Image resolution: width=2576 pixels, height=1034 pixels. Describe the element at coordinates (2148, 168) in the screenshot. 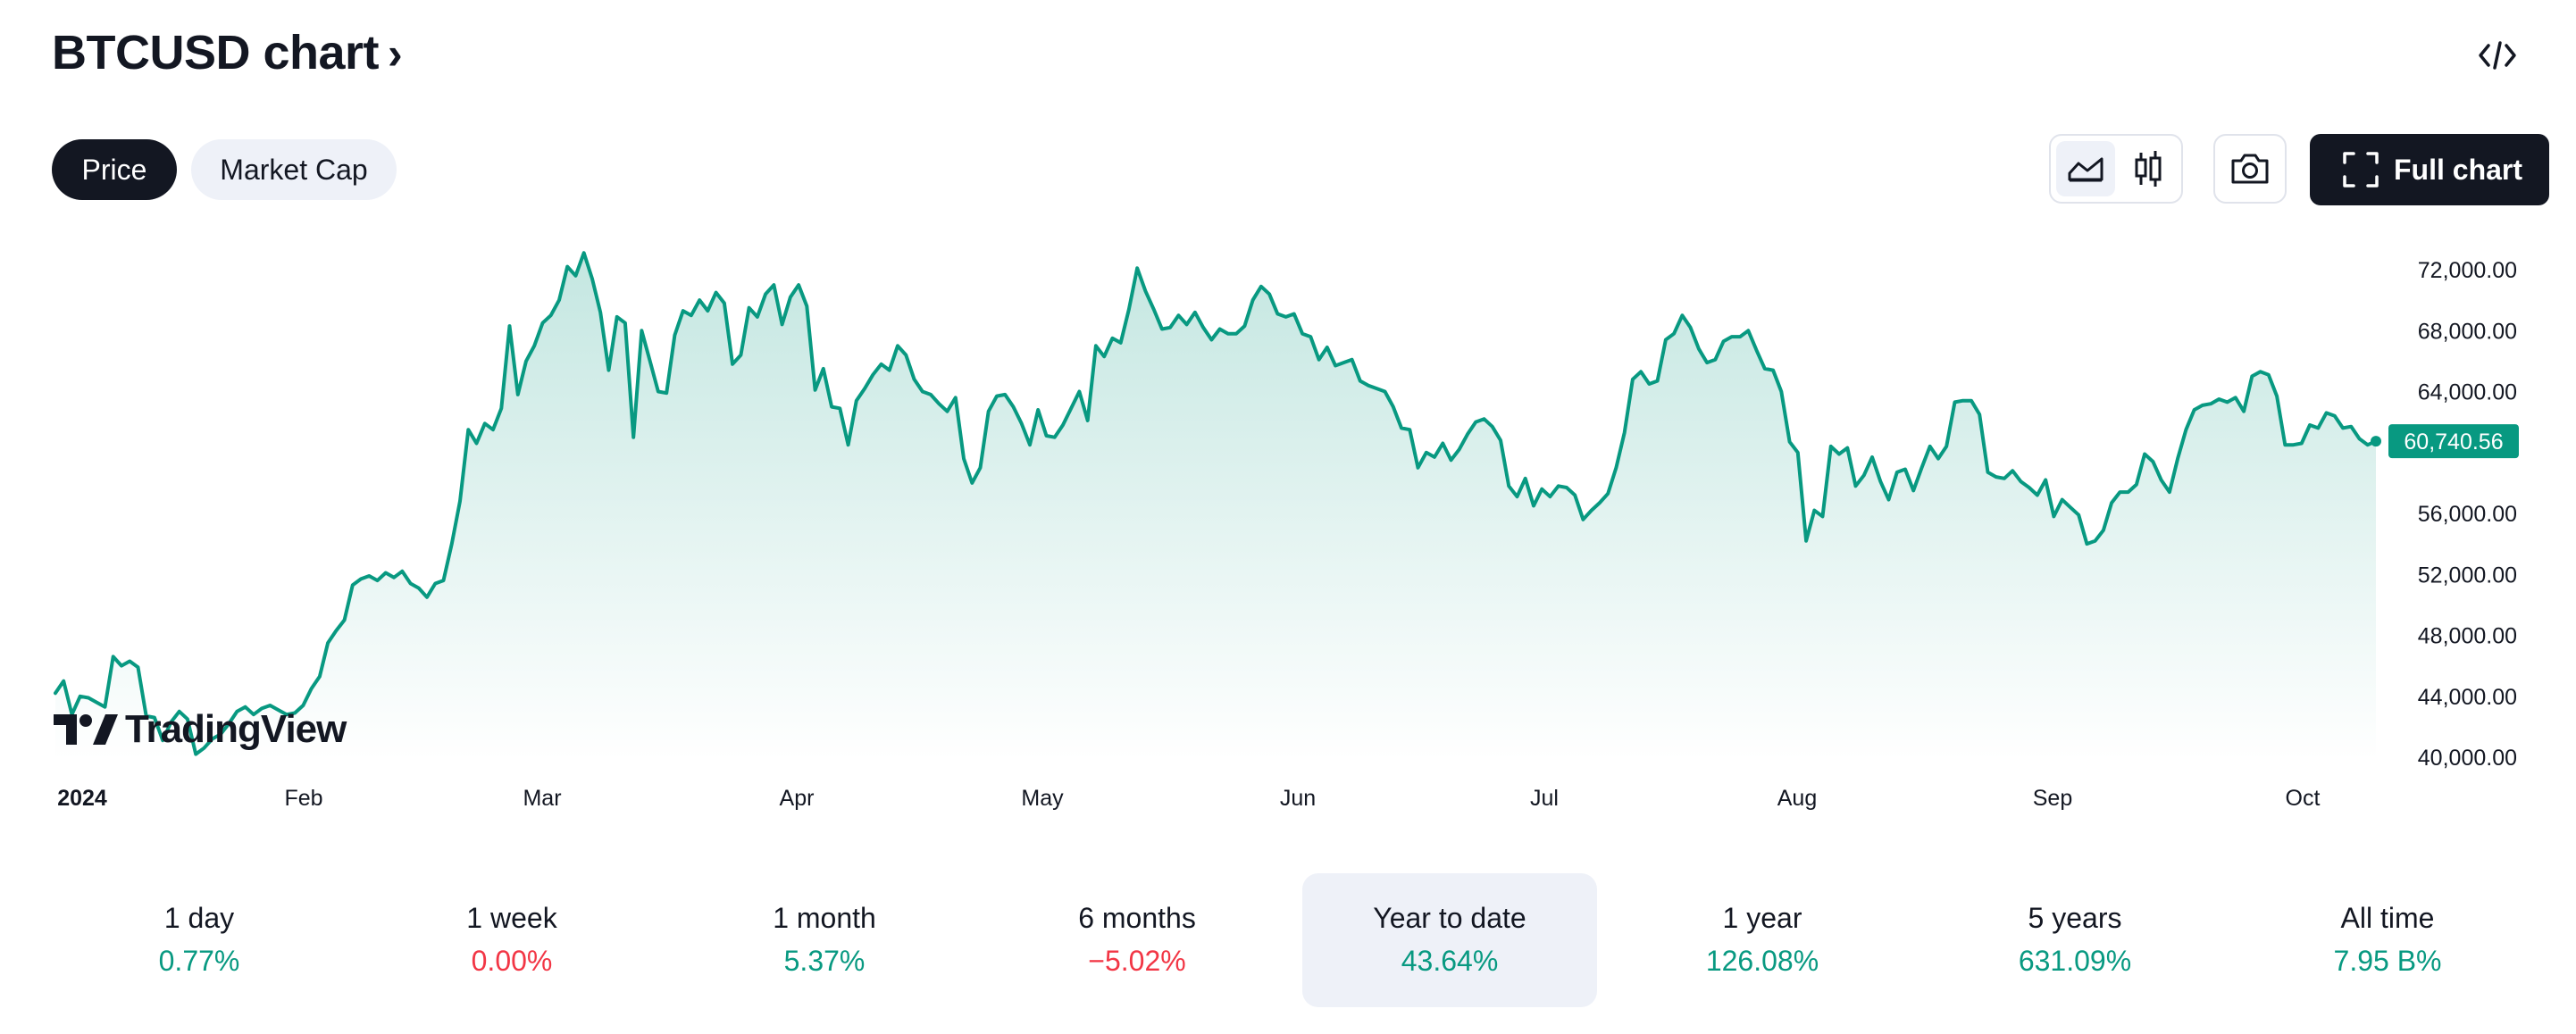

I see `candlestick-icon` at that location.